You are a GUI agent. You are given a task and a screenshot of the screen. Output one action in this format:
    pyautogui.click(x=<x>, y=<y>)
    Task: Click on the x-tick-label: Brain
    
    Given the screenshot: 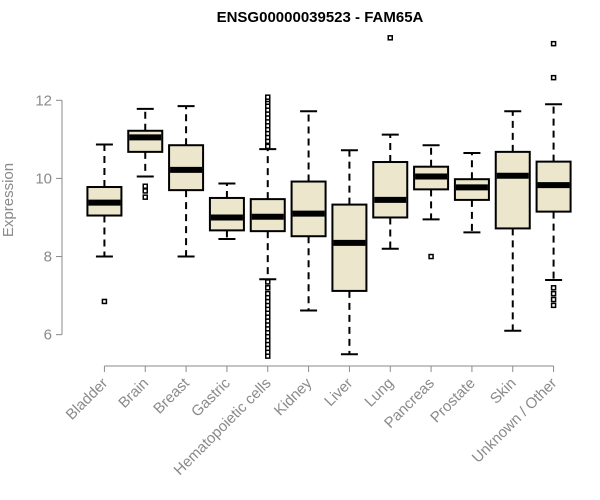 What is the action you would take?
    pyautogui.click(x=133, y=393)
    